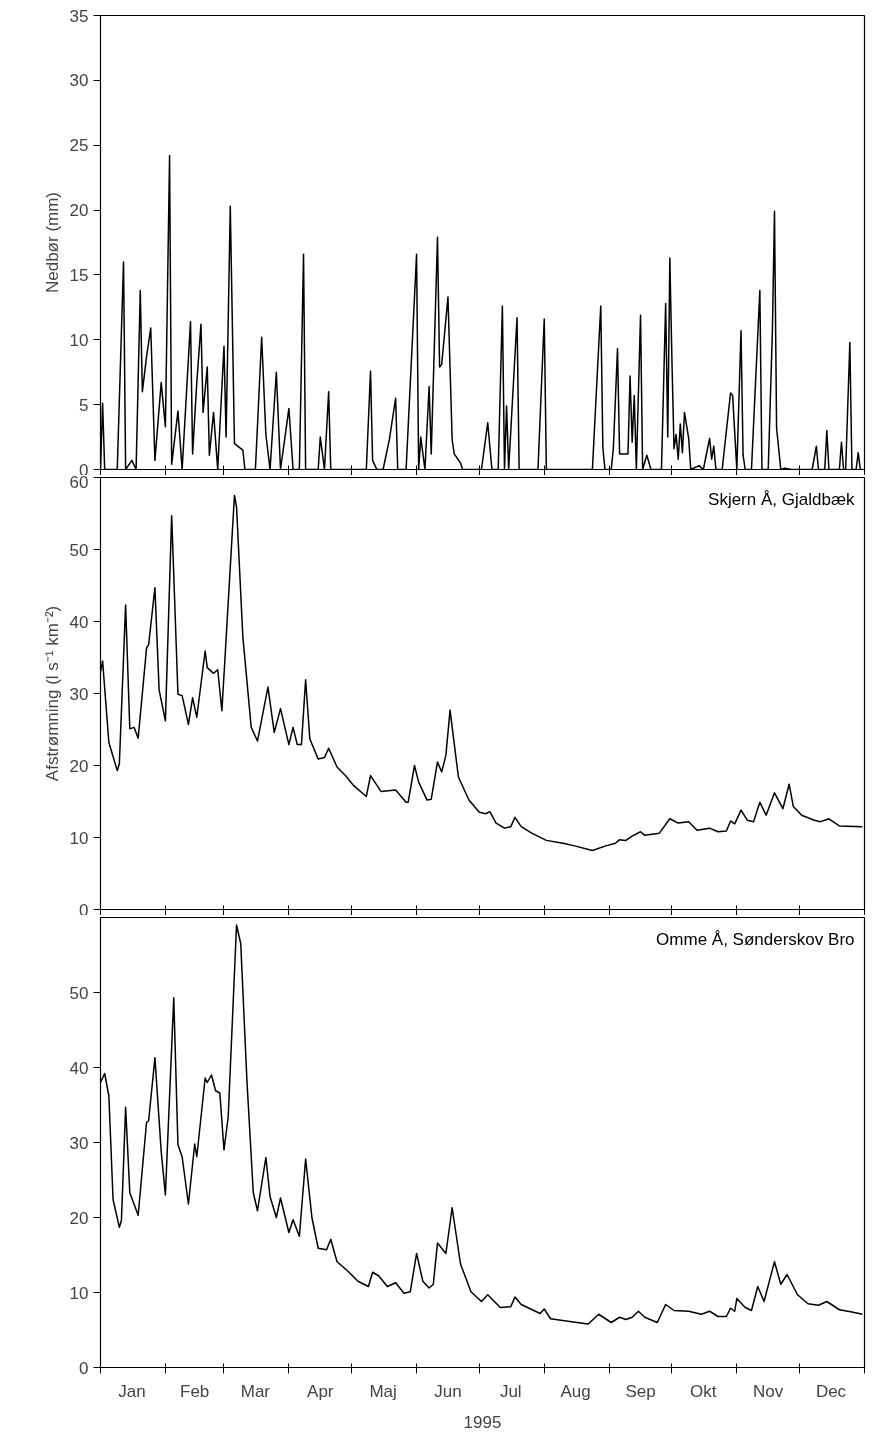 This screenshot has height=1440, width=872. What do you see at coordinates (84, 405) in the screenshot?
I see `y-tick-label: 5` at bounding box center [84, 405].